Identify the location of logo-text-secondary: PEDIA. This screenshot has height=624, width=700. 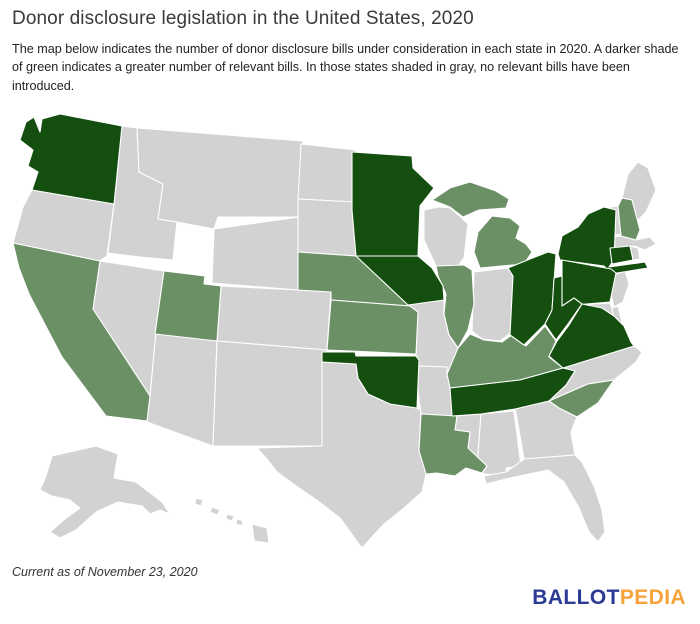
(652, 597).